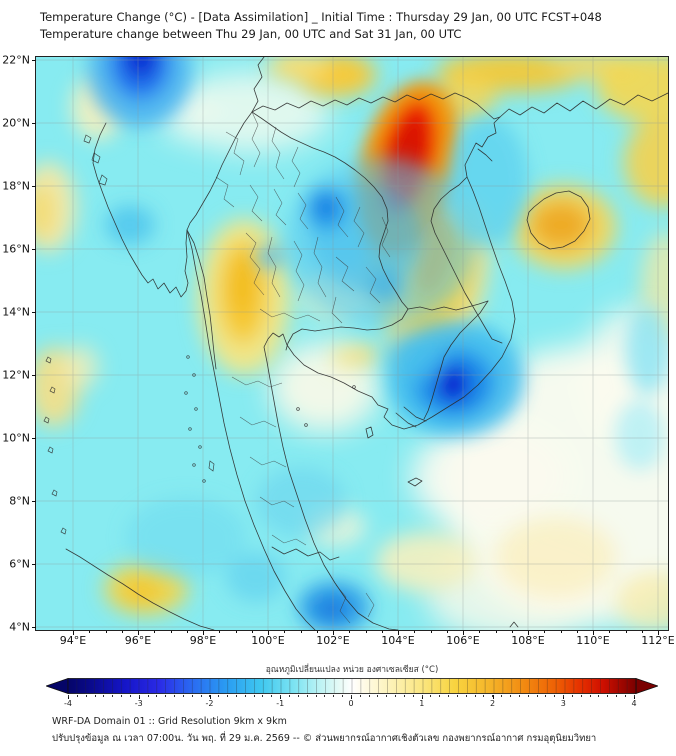  What do you see at coordinates (19, 501) in the screenshot?
I see `y-tick-label: 8°N` at bounding box center [19, 501].